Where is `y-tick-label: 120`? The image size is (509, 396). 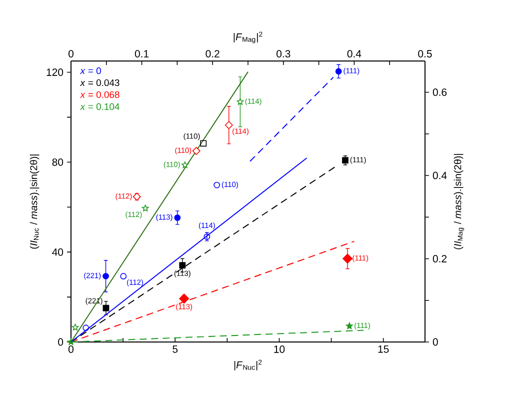 y-tick-label: 120 is located at coordinates (55, 72).